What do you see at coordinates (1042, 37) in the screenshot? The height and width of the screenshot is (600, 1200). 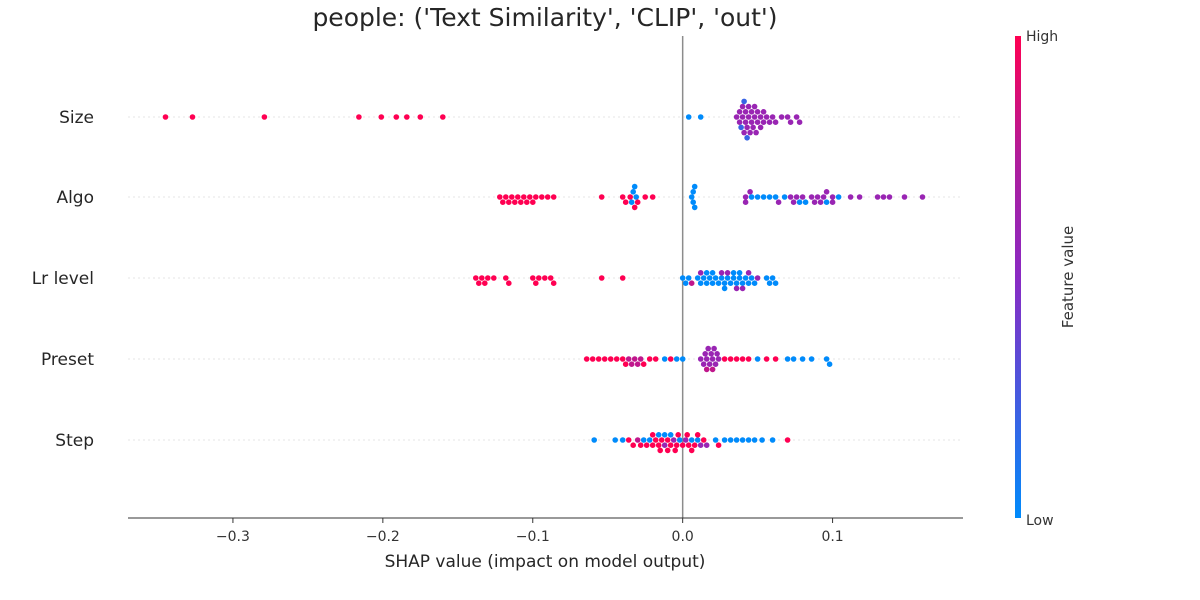 I see `colorbar-high-label: High` at bounding box center [1042, 37].